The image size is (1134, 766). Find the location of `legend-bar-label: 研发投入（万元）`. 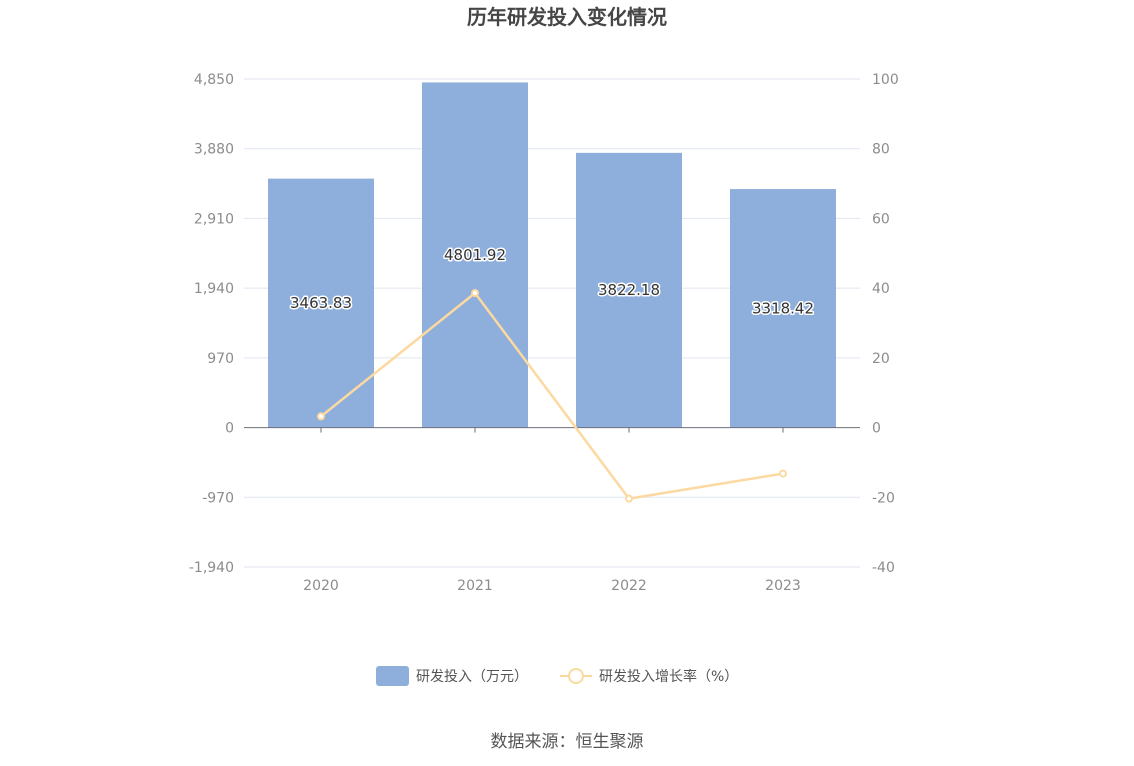

legend-bar-label: 研发投入（万元） is located at coordinates (472, 677).